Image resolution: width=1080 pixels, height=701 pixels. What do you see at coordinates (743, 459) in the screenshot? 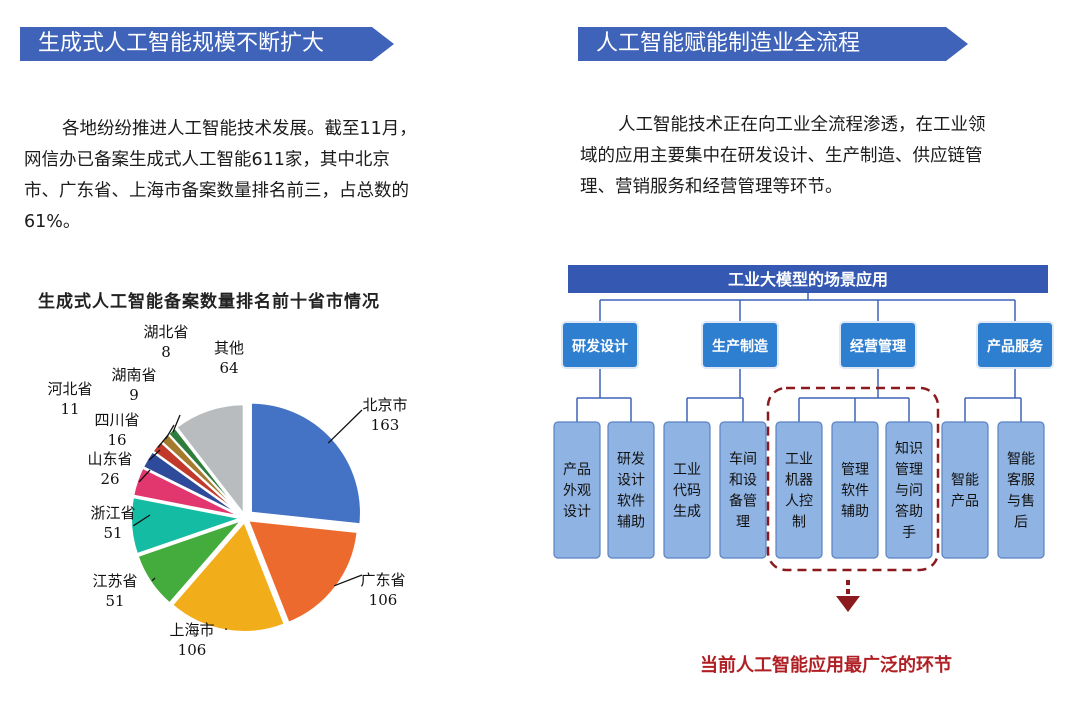
I see `diagram-leaf-label: 车间` at bounding box center [743, 459].